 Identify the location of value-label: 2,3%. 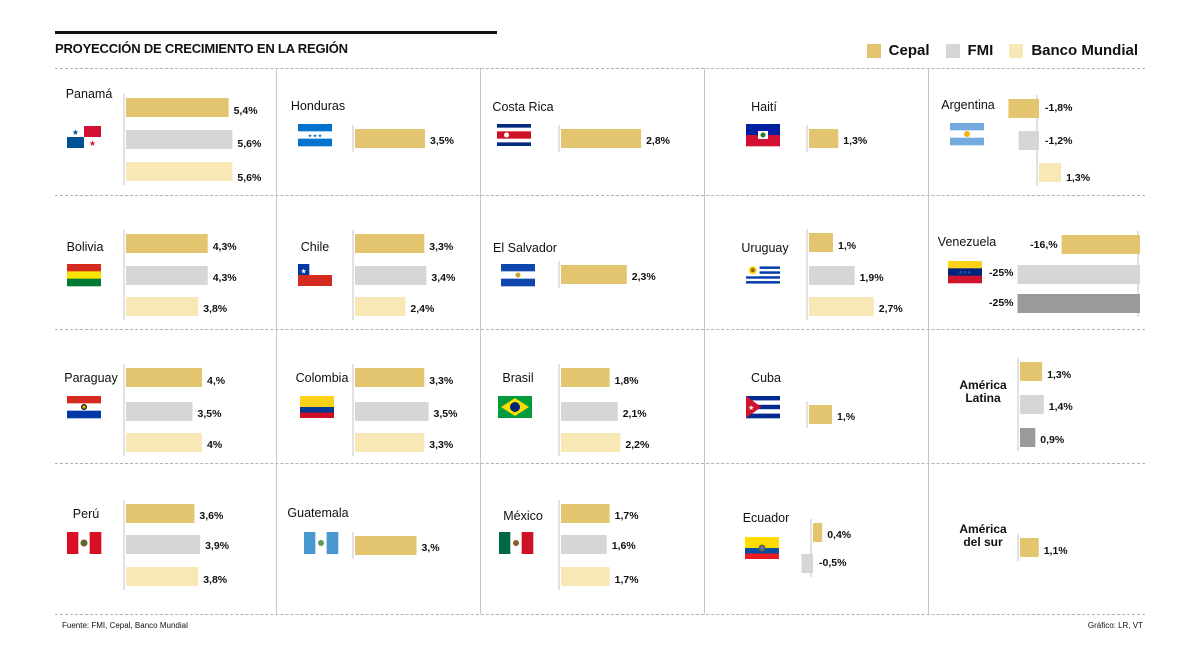
(644, 277).